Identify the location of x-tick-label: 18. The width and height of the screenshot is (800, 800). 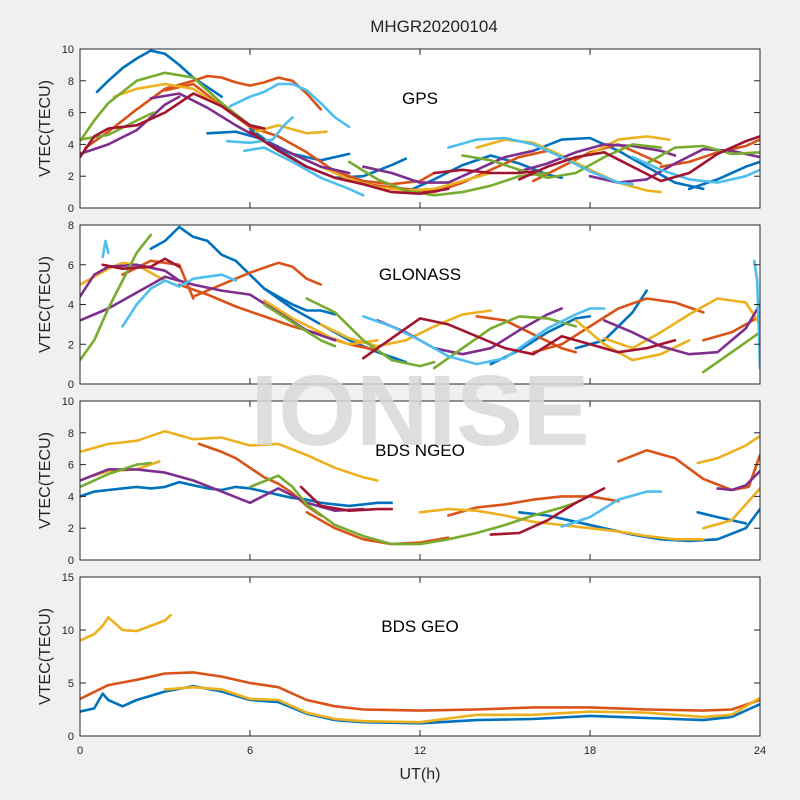
(590, 751).